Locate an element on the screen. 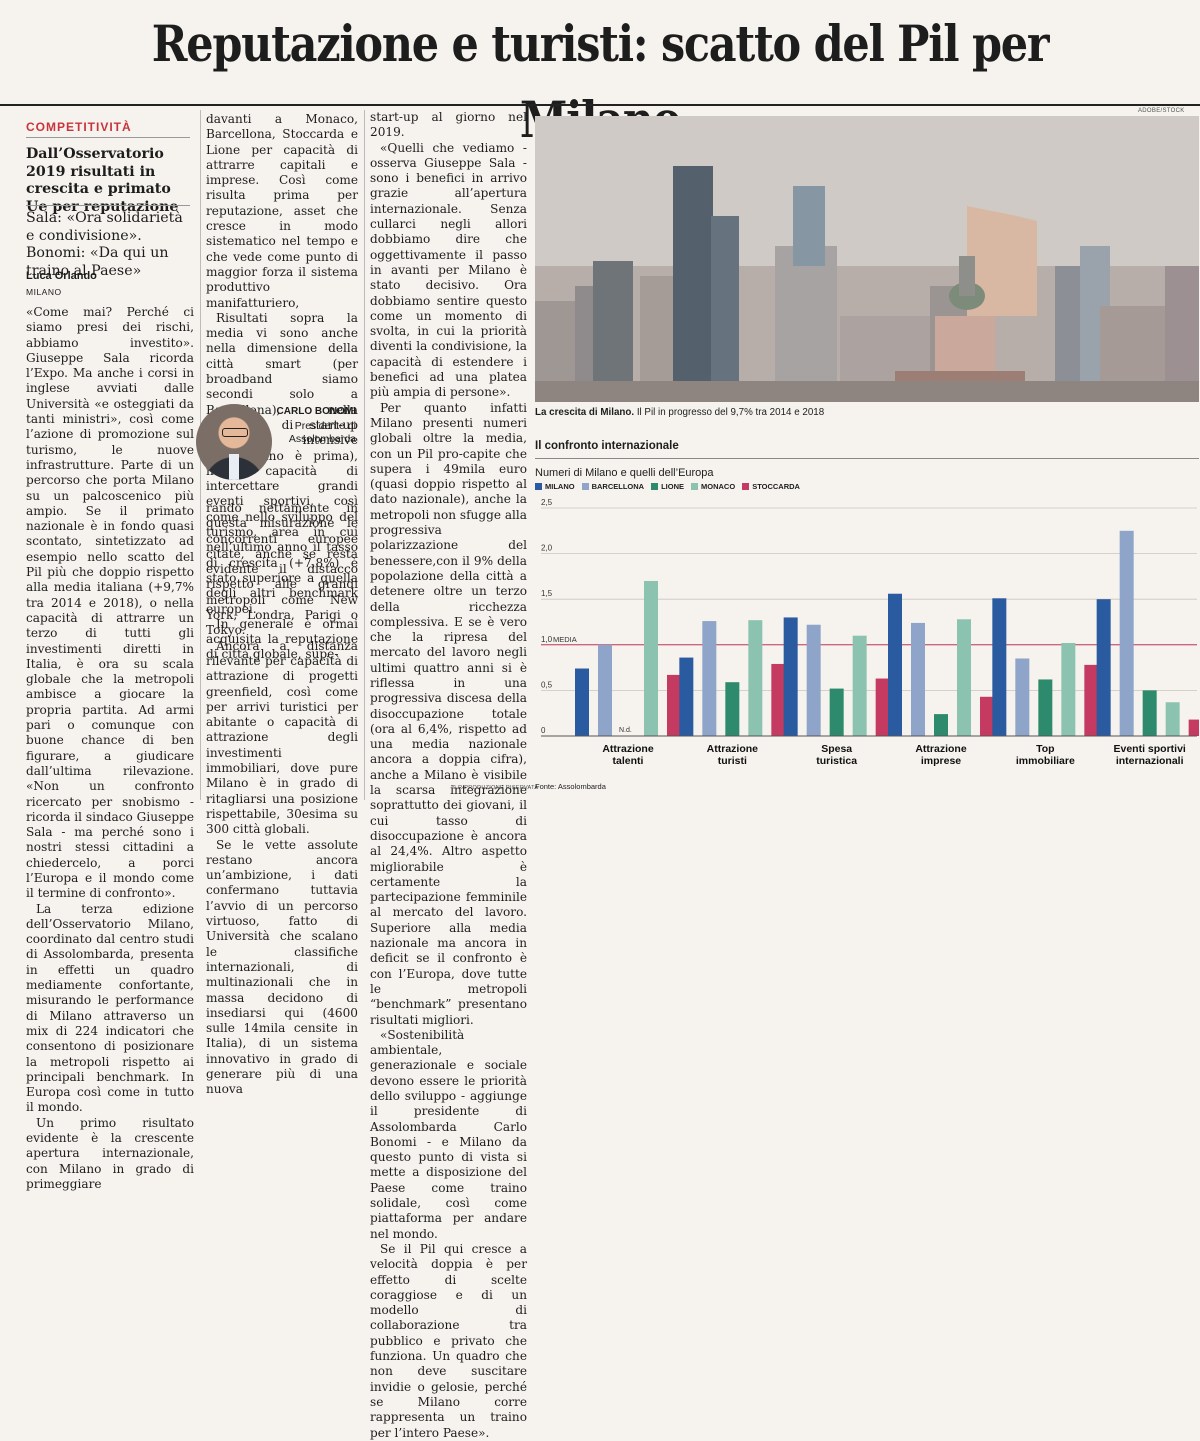 This screenshot has height=1441, width=1200. legend-item: MILANO is located at coordinates (555, 486).